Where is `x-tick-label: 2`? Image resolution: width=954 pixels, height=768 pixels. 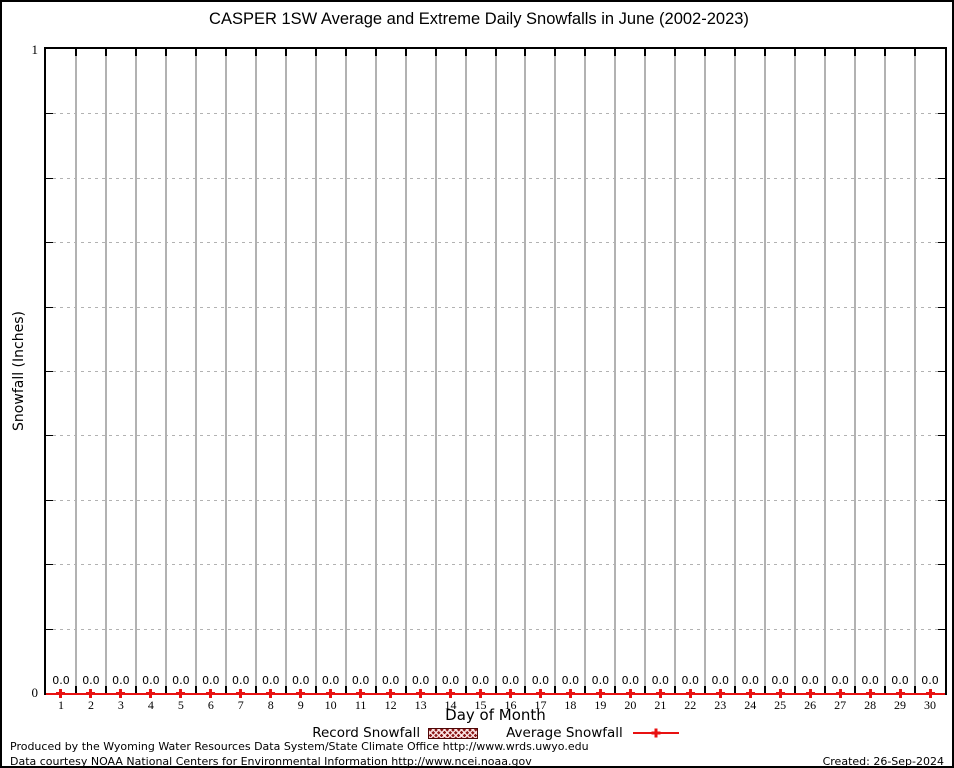 x-tick-label: 2 is located at coordinates (90, 705).